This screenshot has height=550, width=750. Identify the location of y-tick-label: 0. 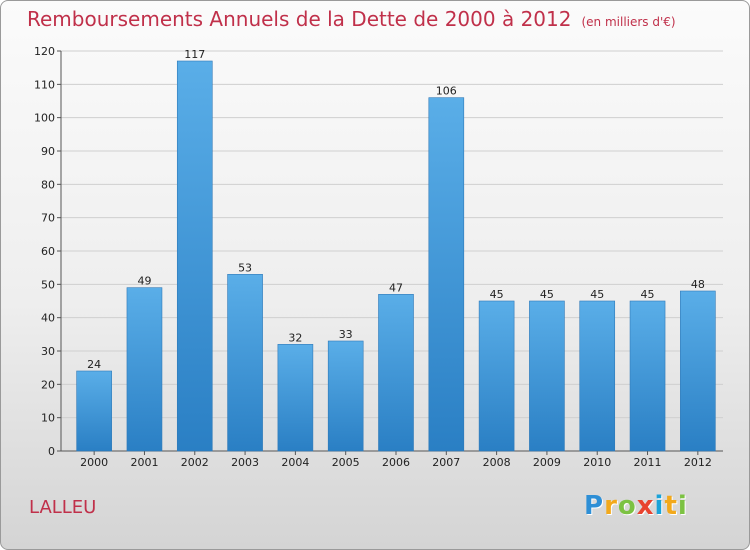
(51, 451).